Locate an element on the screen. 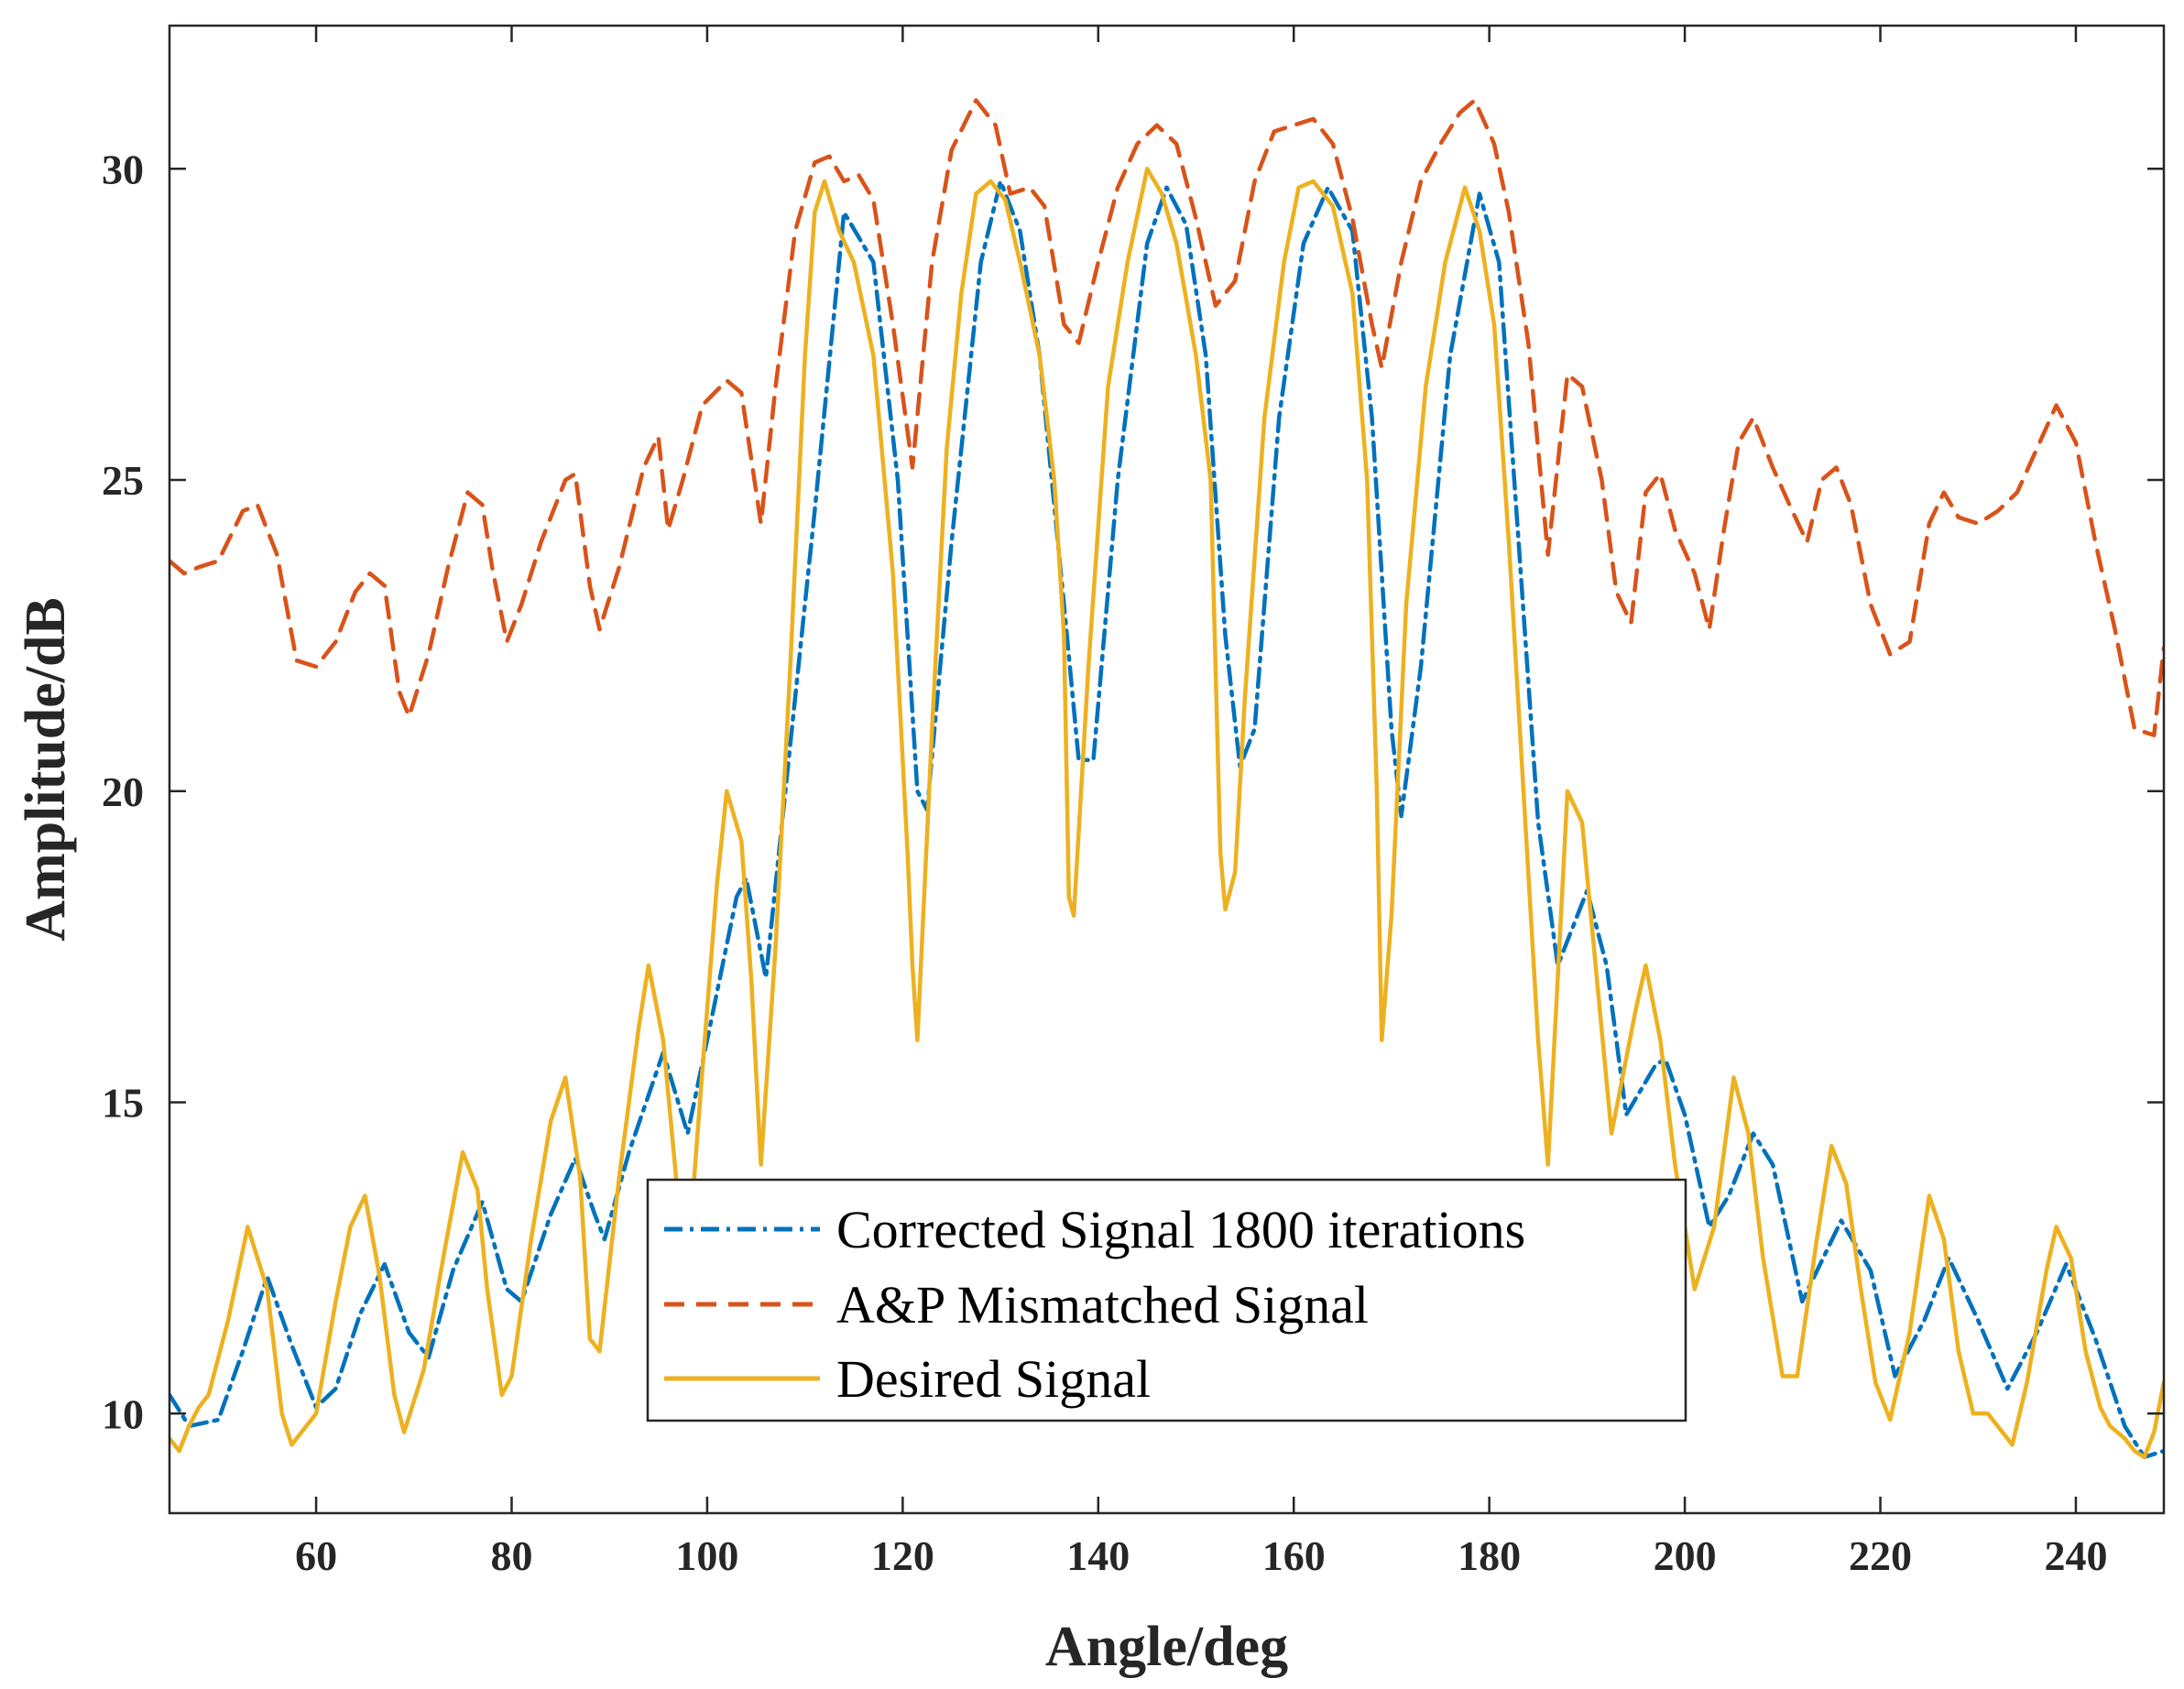  x-tick-label: 120 is located at coordinates (902, 1556).